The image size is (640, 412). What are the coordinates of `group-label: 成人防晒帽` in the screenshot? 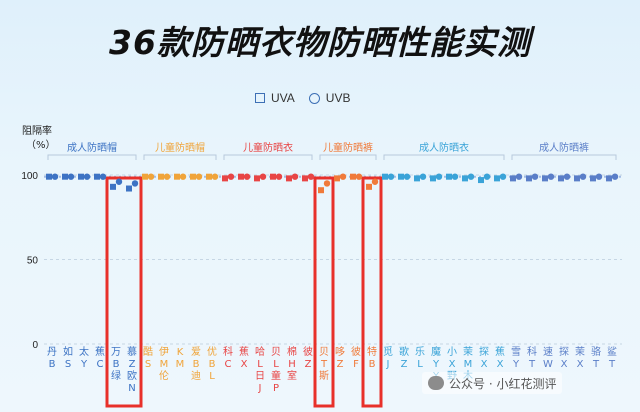 It's located at (92, 147).